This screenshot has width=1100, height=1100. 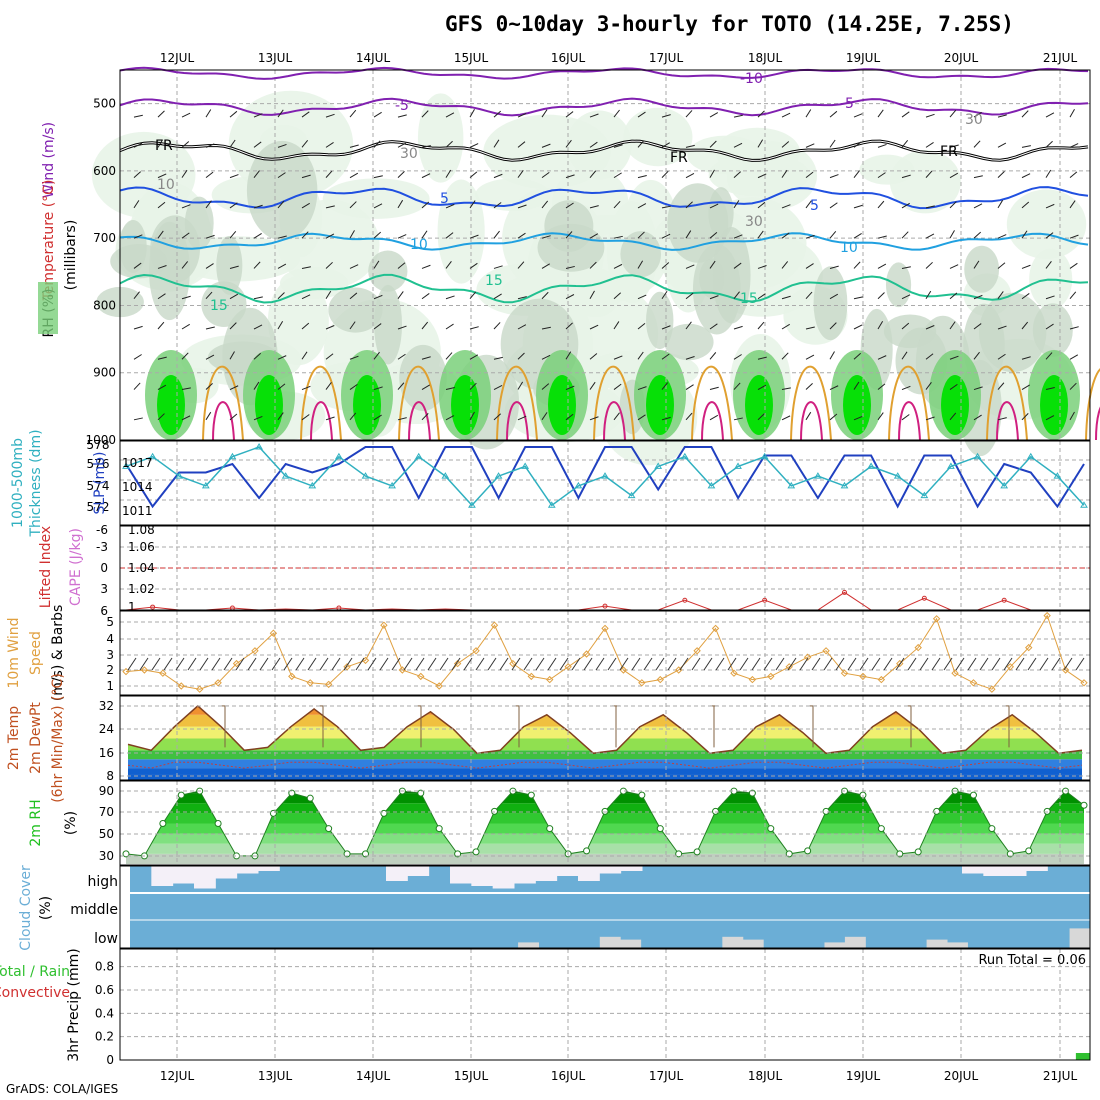 What do you see at coordinates (14, 652) in the screenshot?
I see `ylabel-wind10: 10m Wind` at bounding box center [14, 652].